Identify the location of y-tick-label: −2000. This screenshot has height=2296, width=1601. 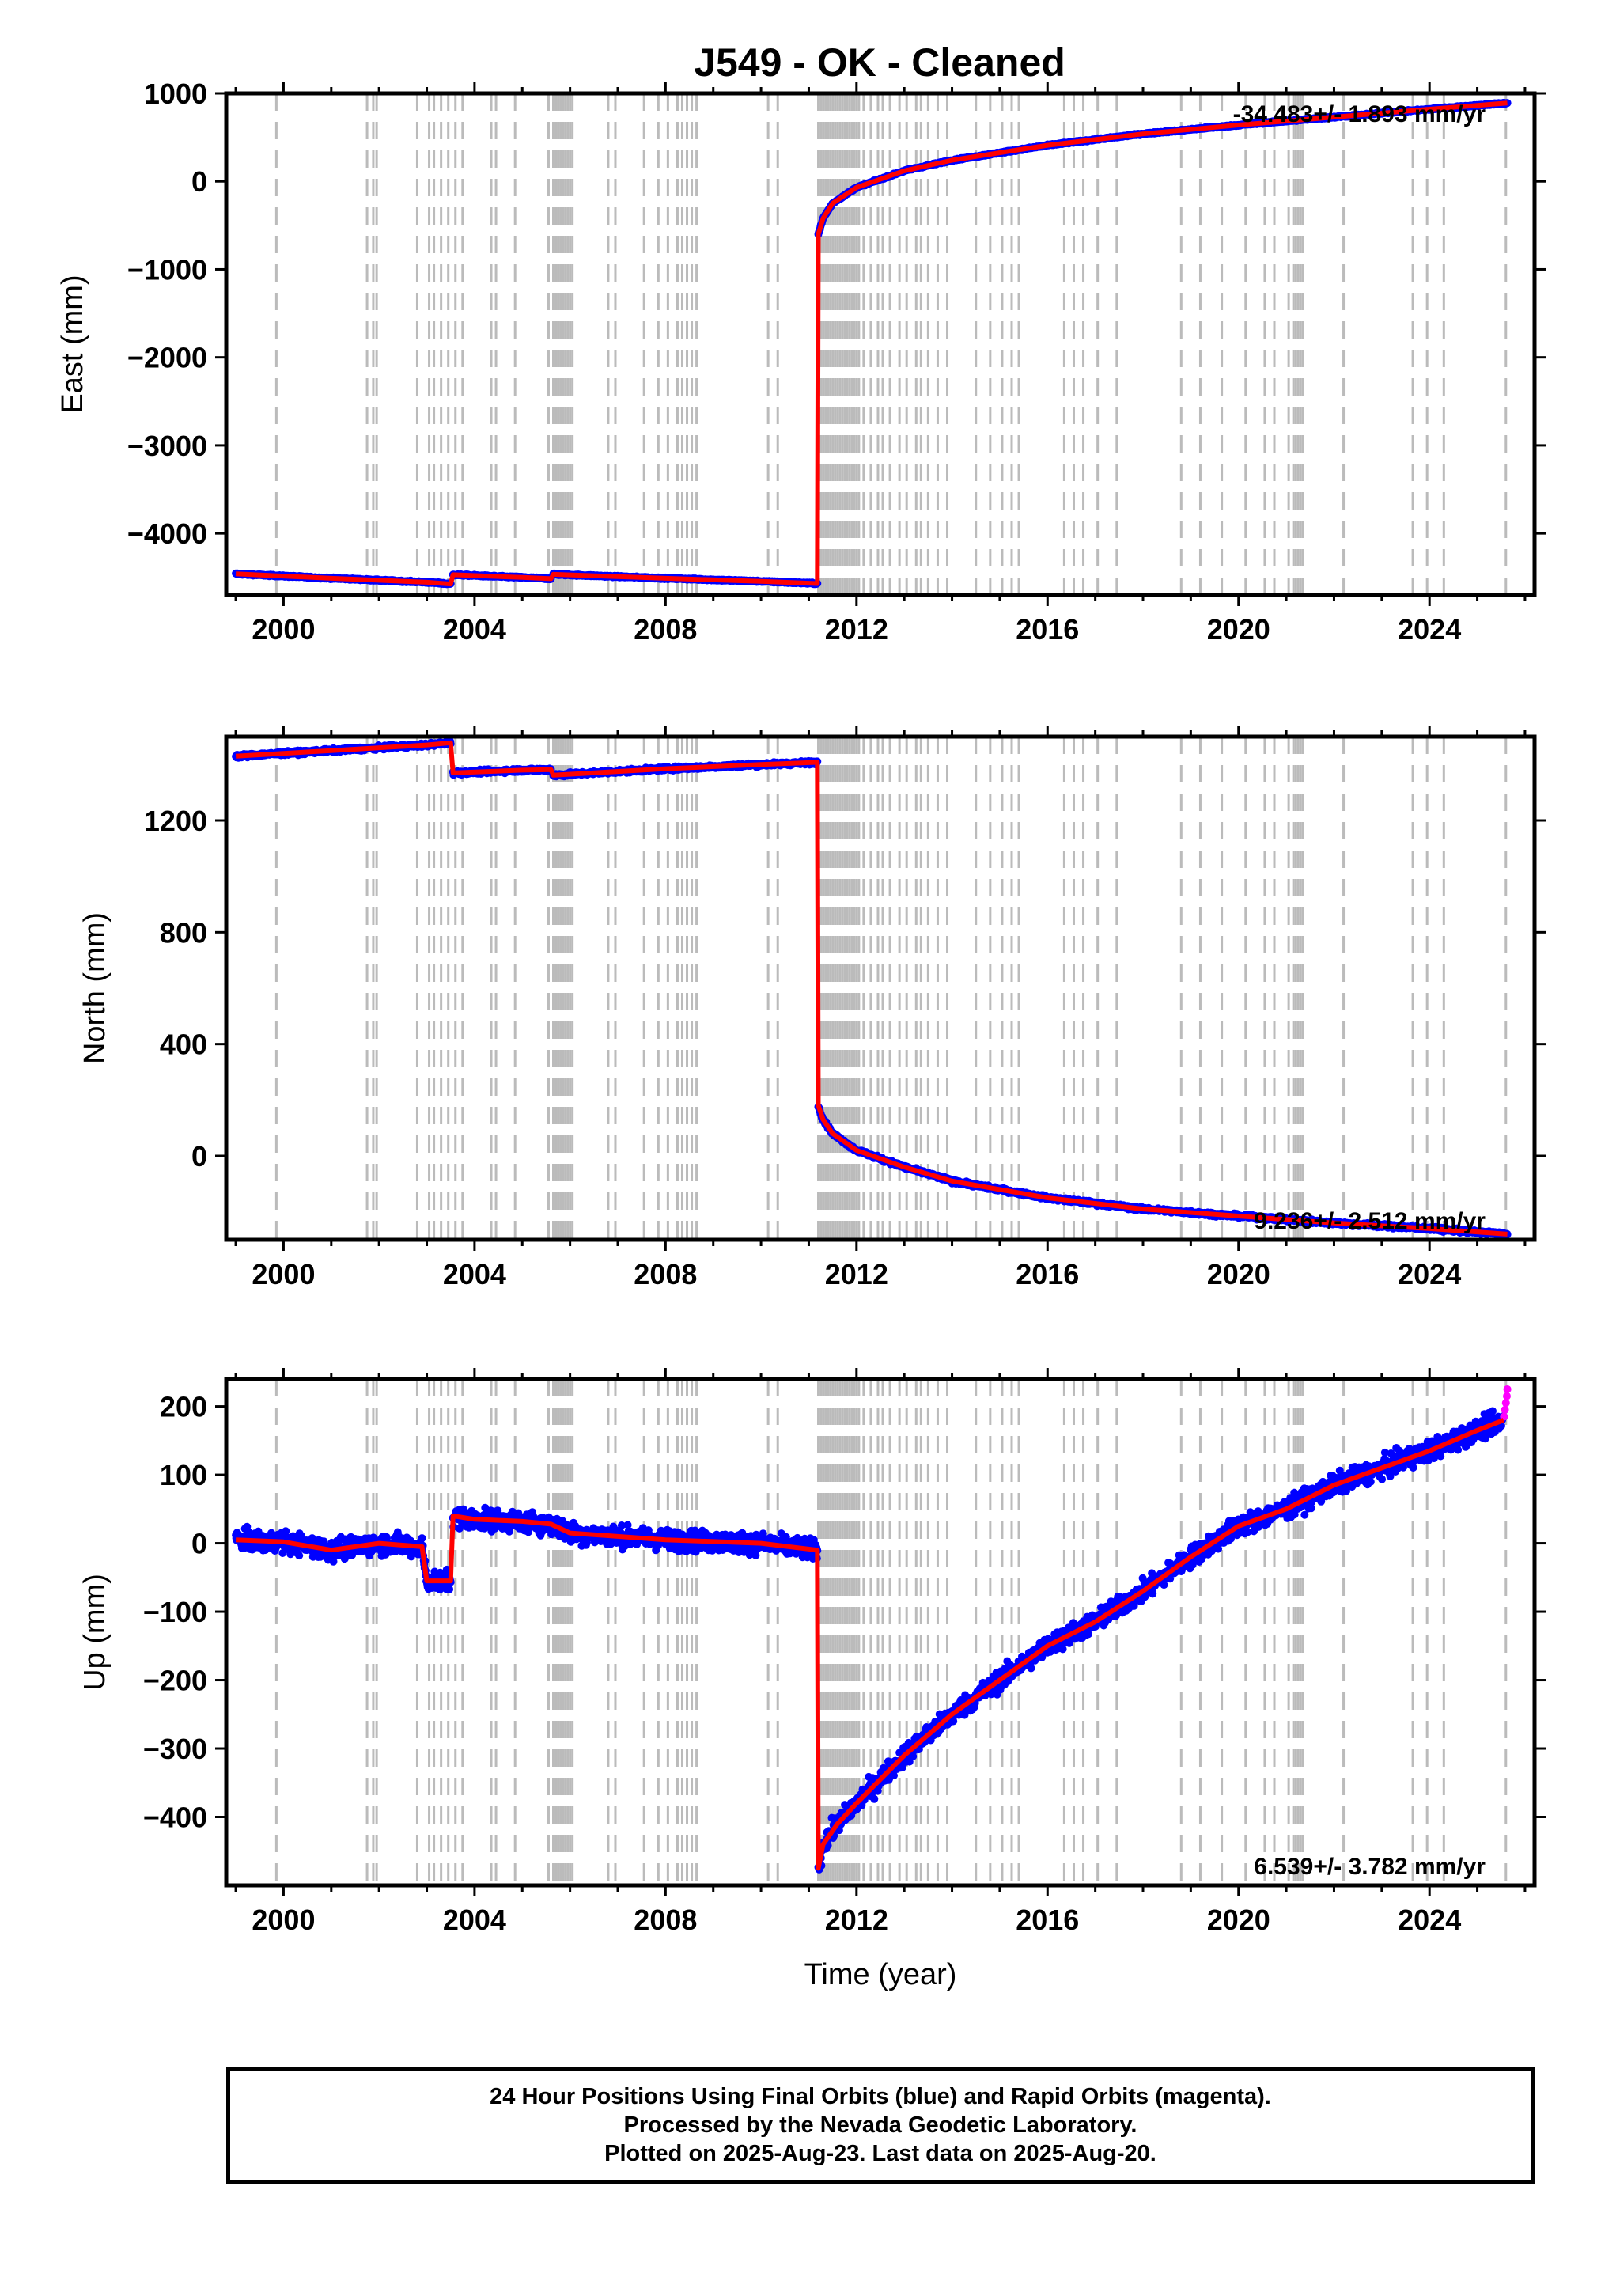
(167, 358).